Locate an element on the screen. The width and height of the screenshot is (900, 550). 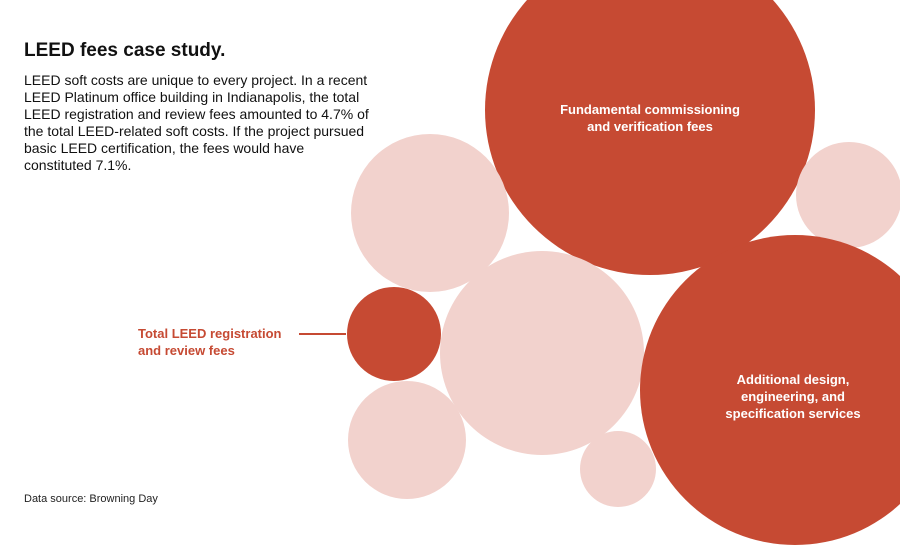
bubble-registration-review is located at coordinates (394, 334).